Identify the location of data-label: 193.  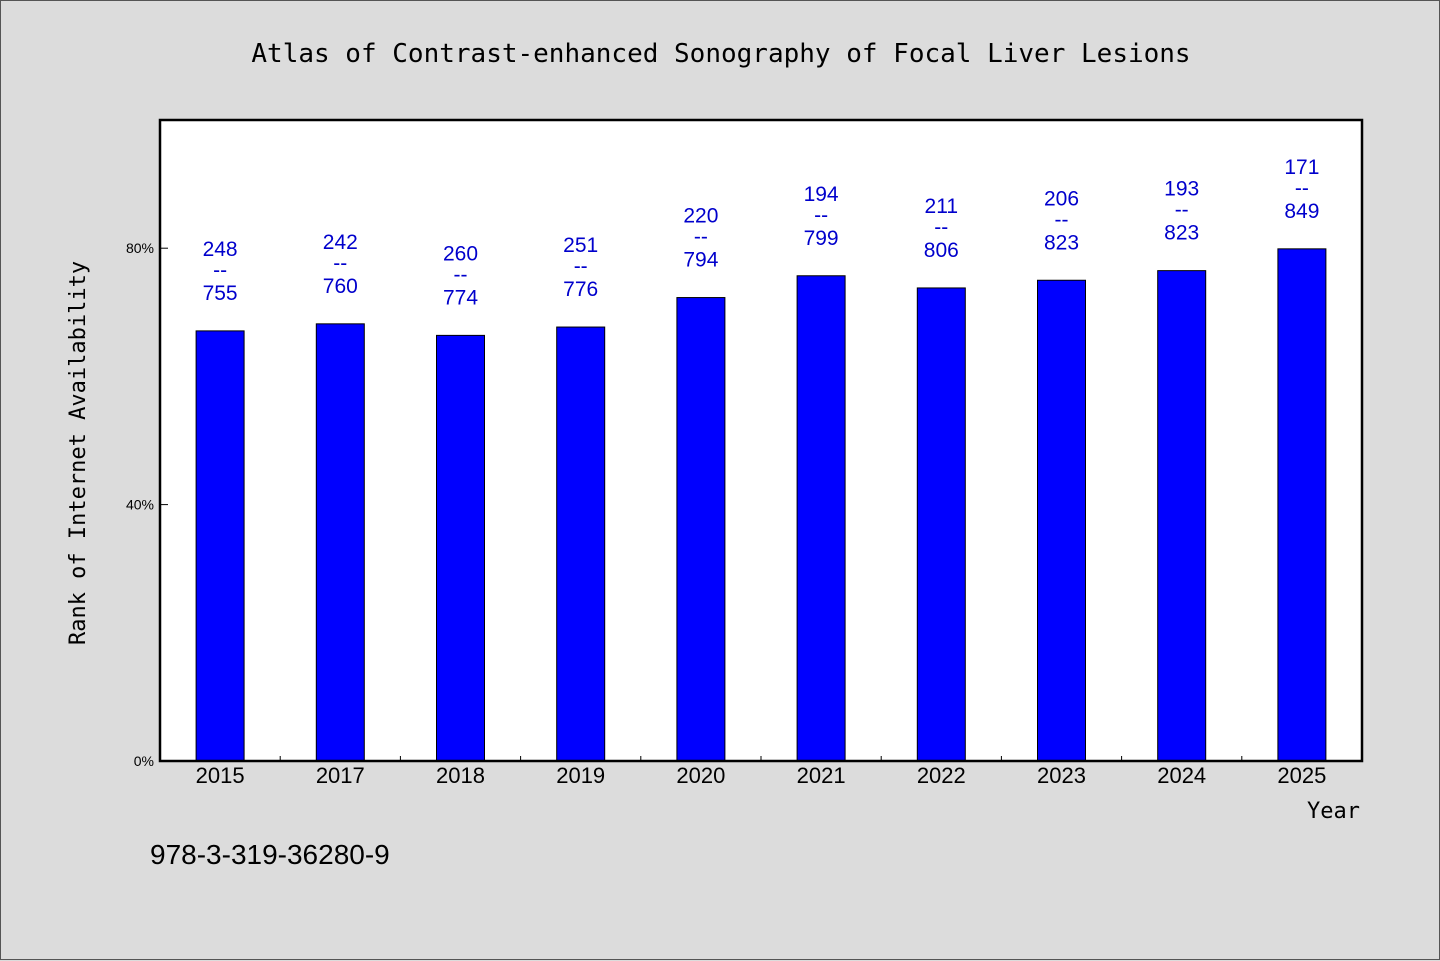
(1181, 189).